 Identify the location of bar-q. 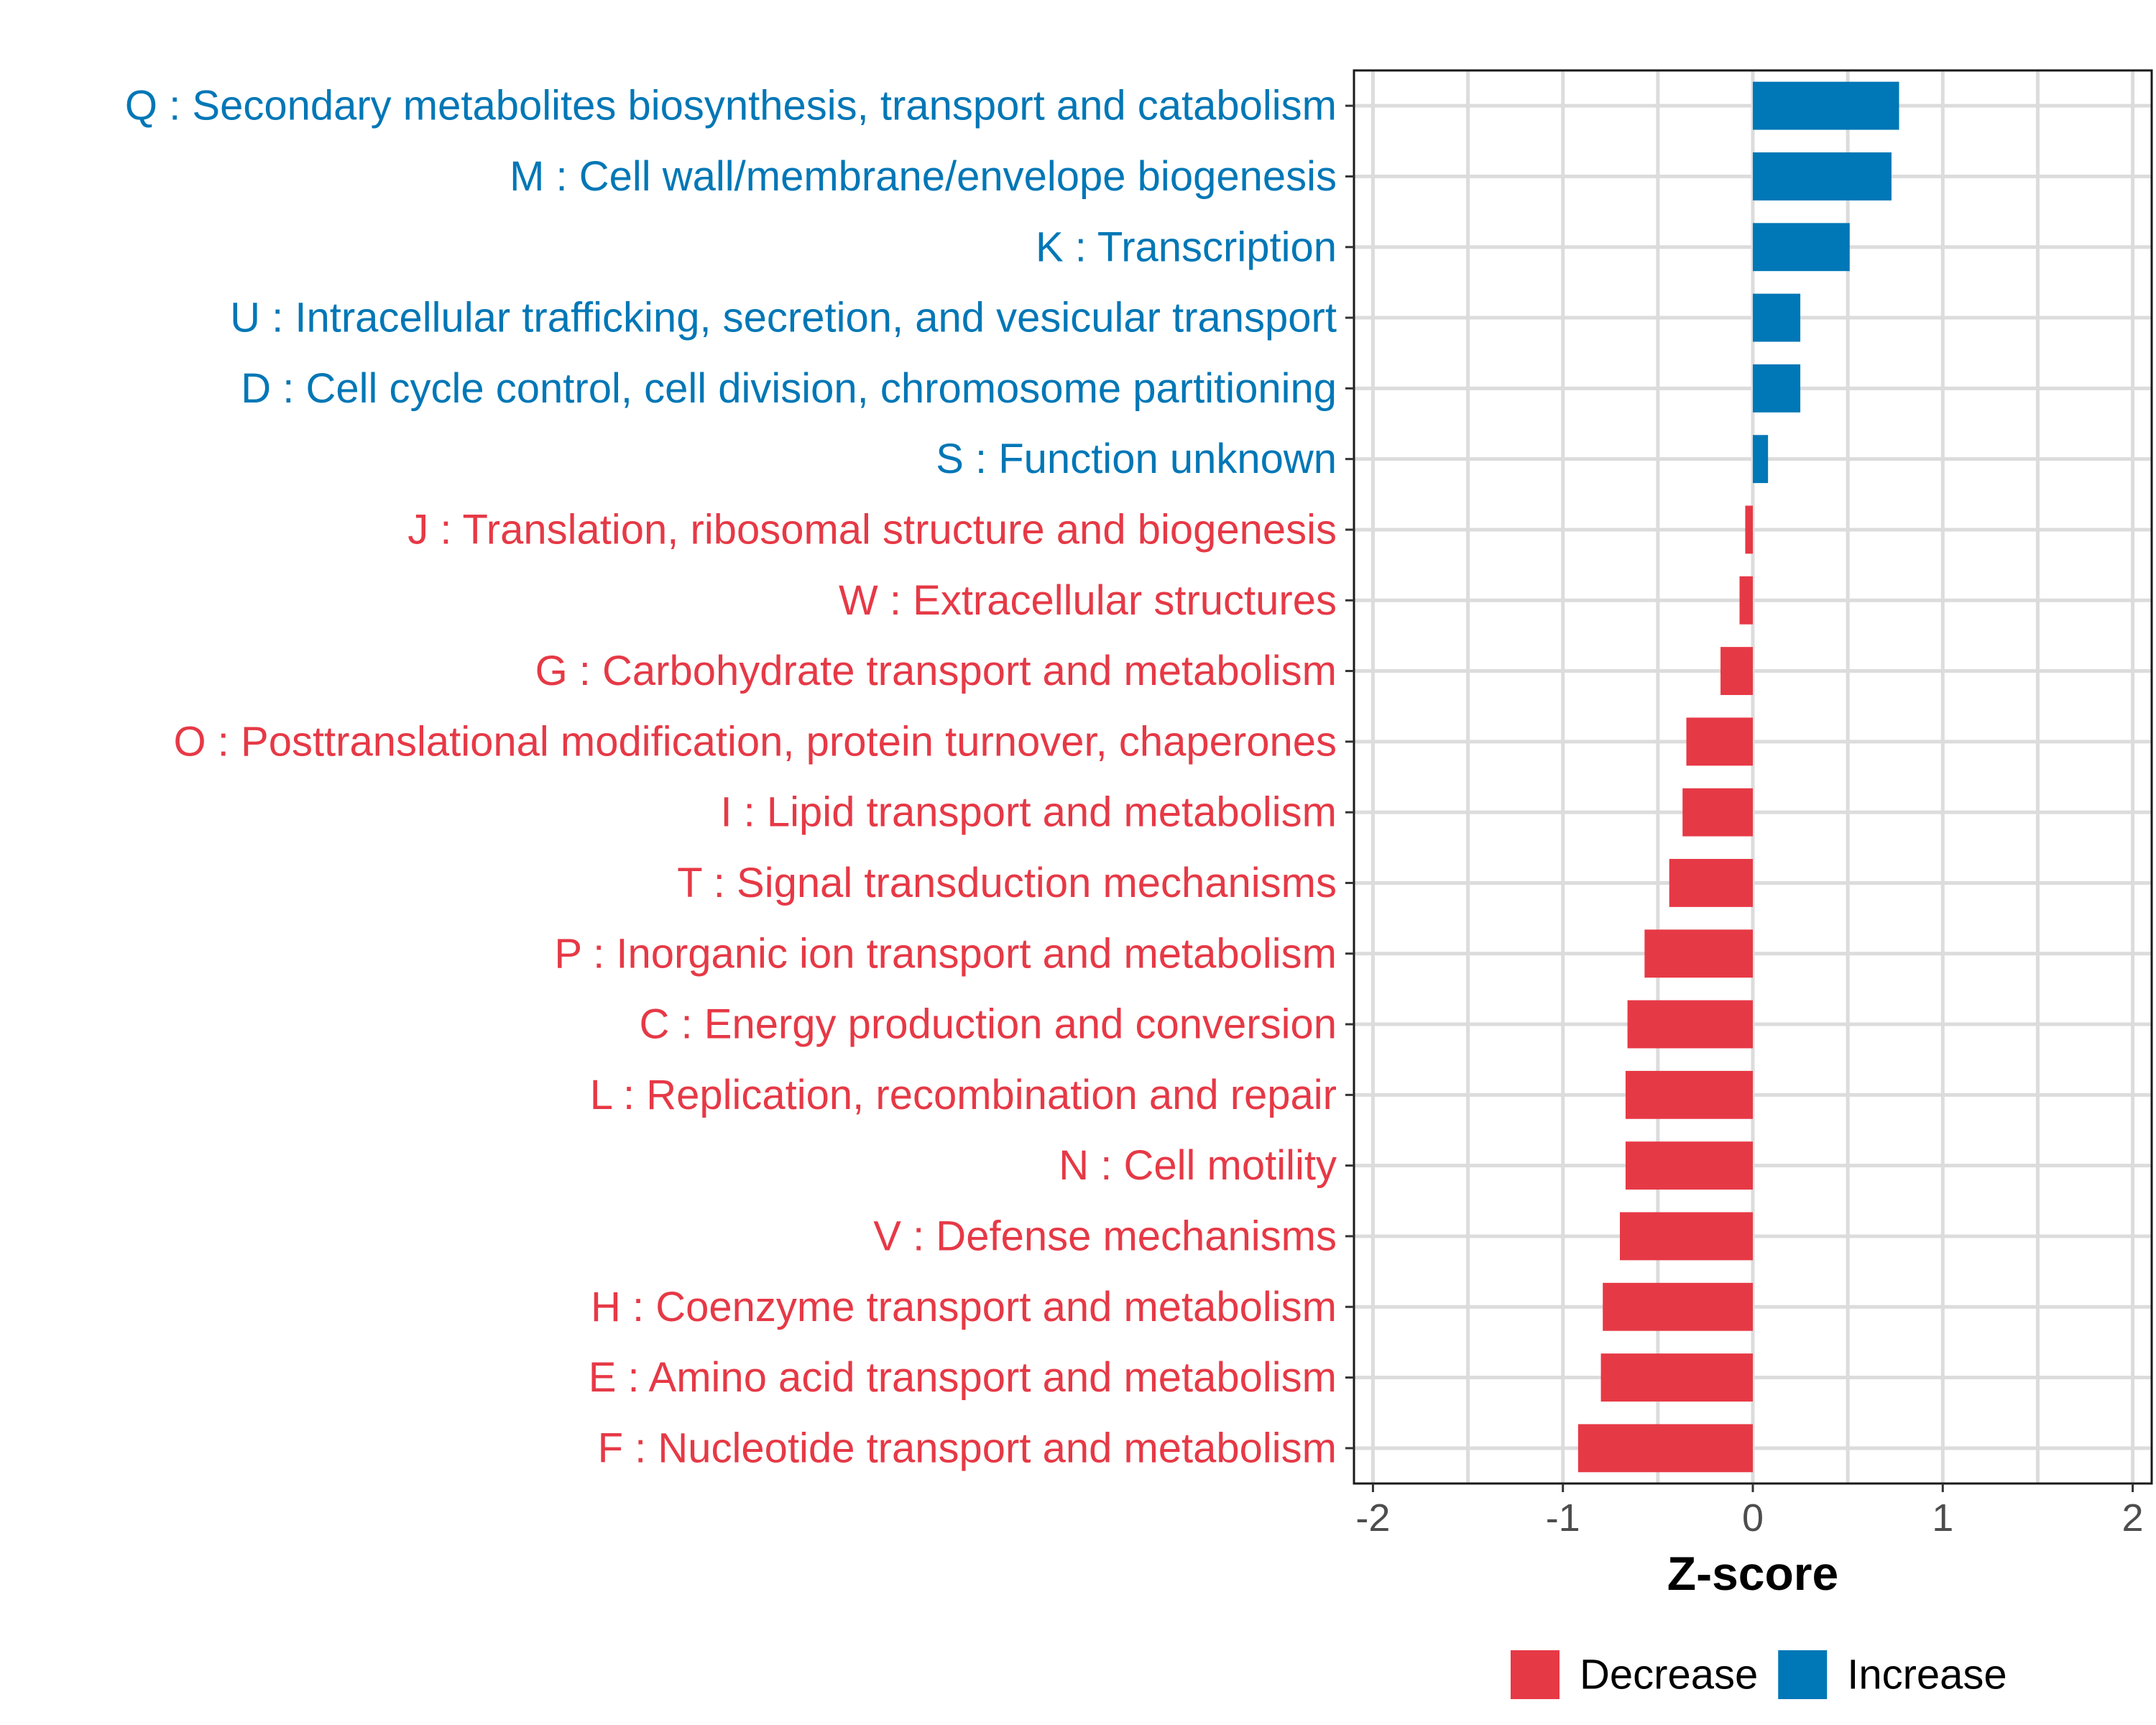
(1826, 105).